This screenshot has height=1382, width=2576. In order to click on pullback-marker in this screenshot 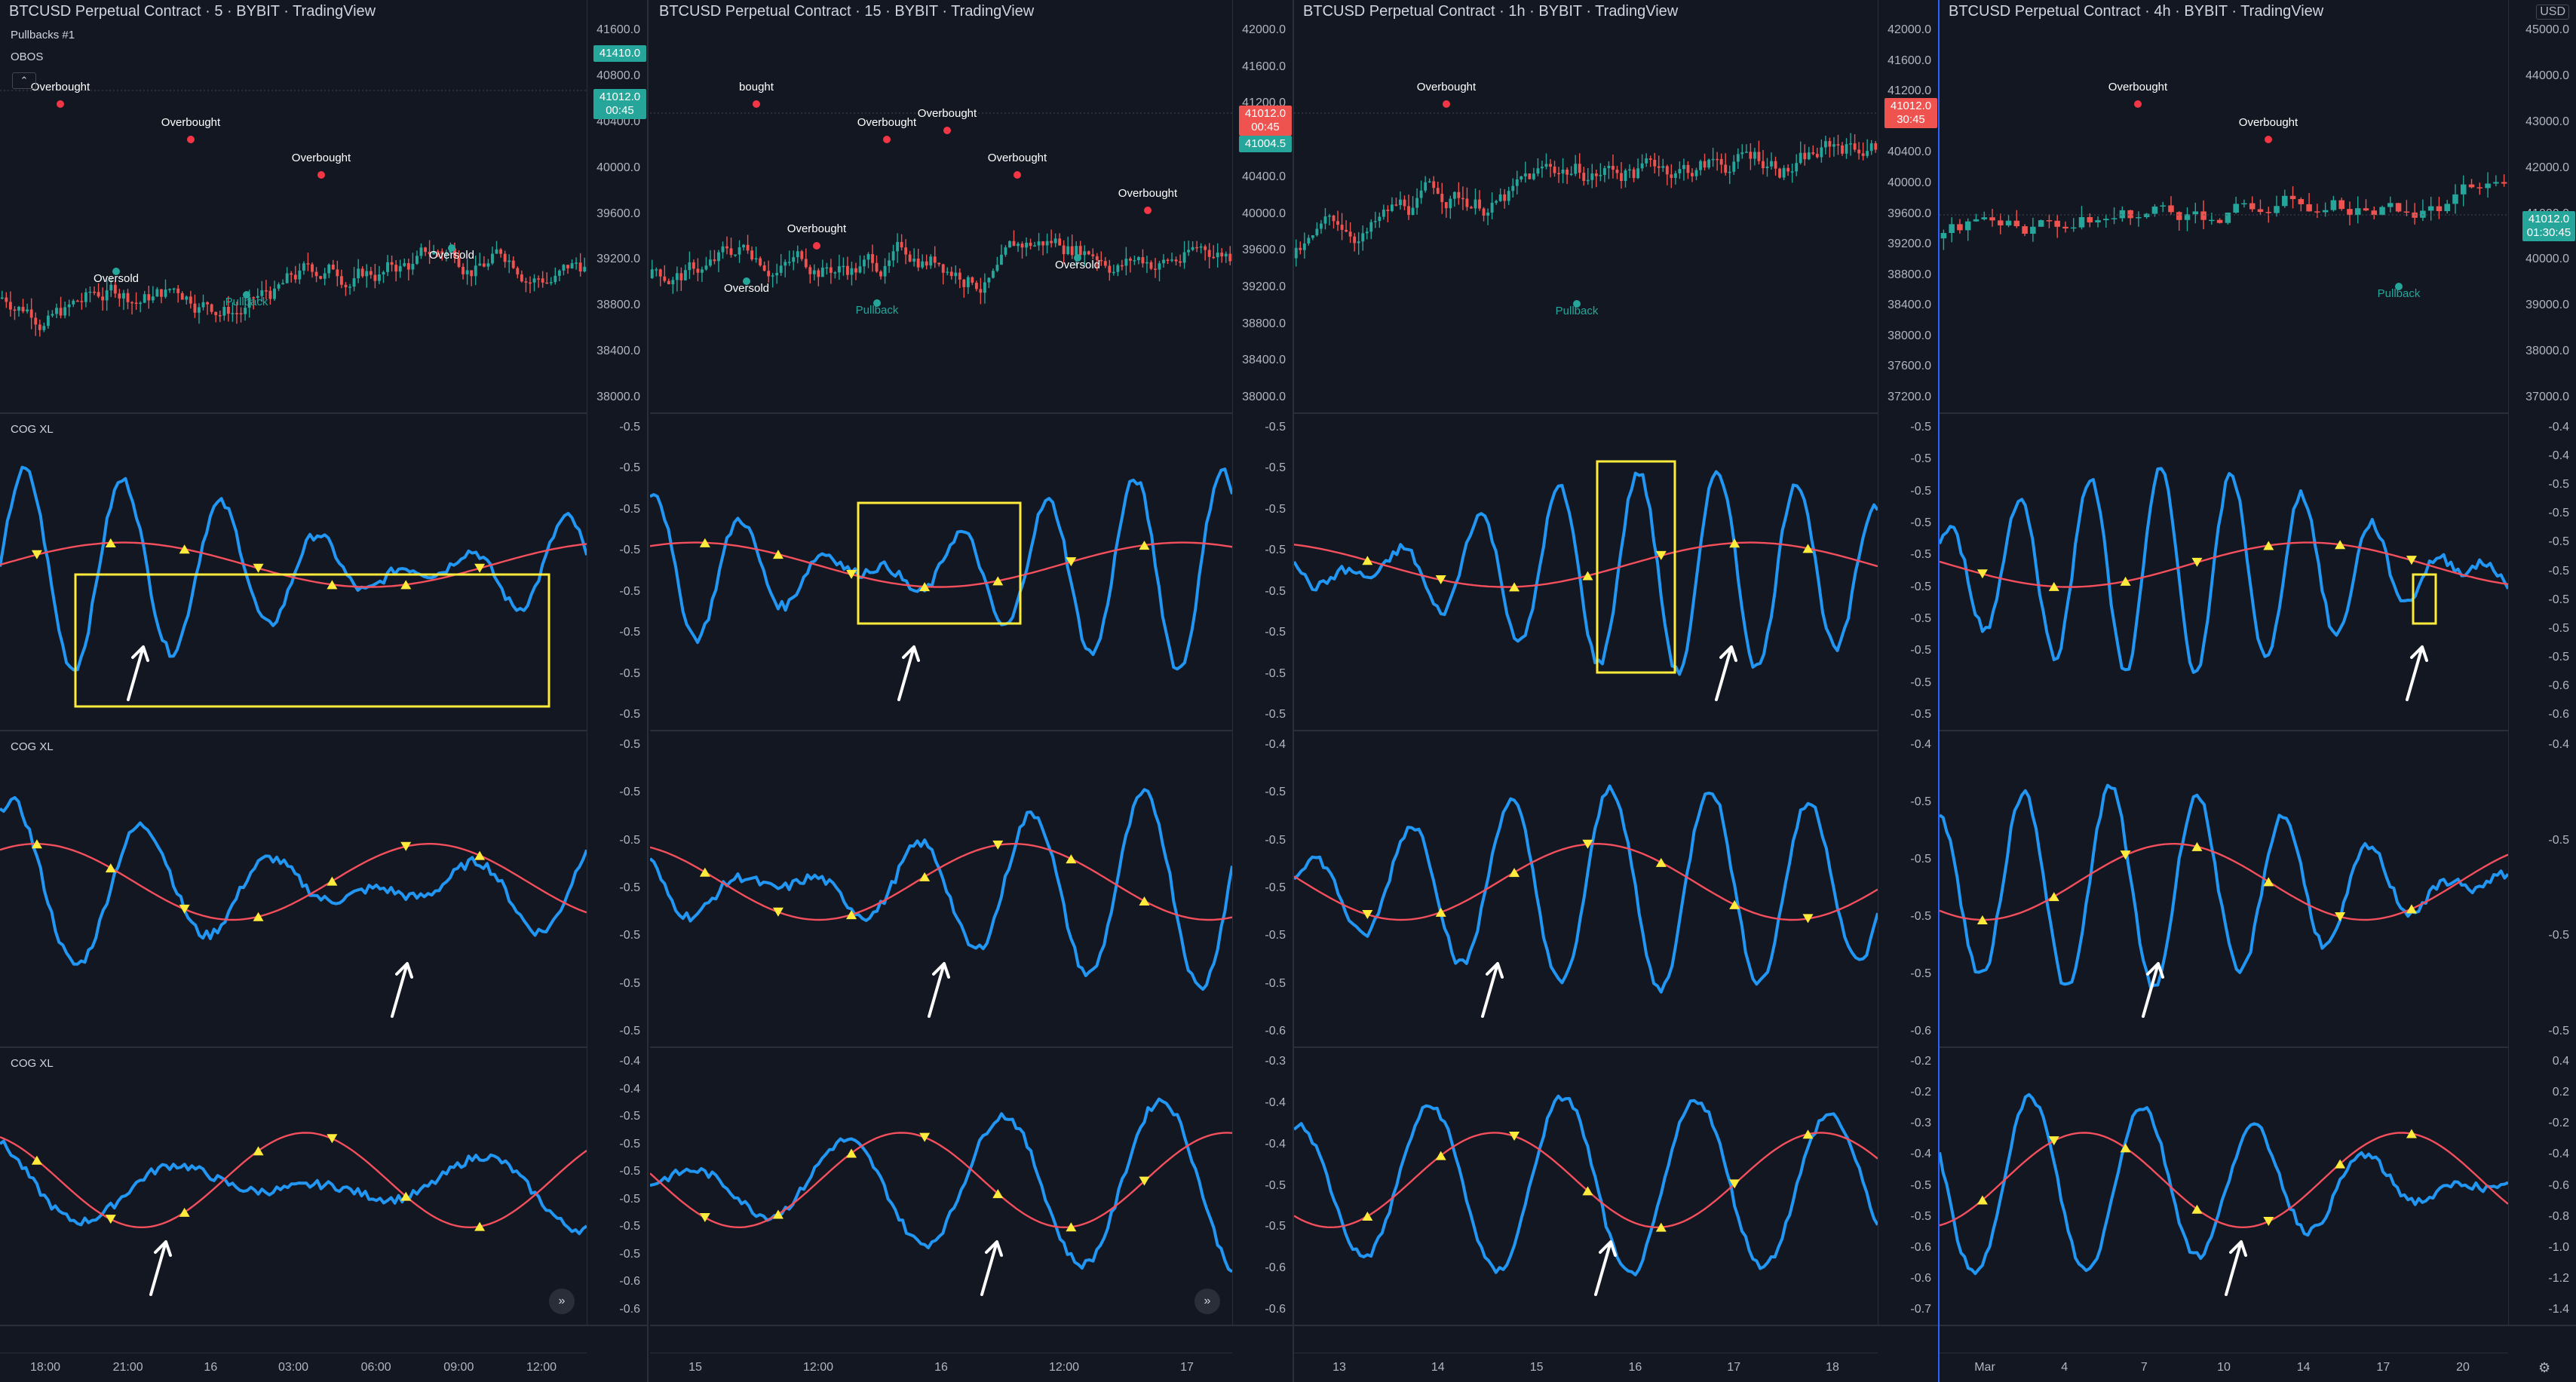, I will do `click(1577, 304)`.